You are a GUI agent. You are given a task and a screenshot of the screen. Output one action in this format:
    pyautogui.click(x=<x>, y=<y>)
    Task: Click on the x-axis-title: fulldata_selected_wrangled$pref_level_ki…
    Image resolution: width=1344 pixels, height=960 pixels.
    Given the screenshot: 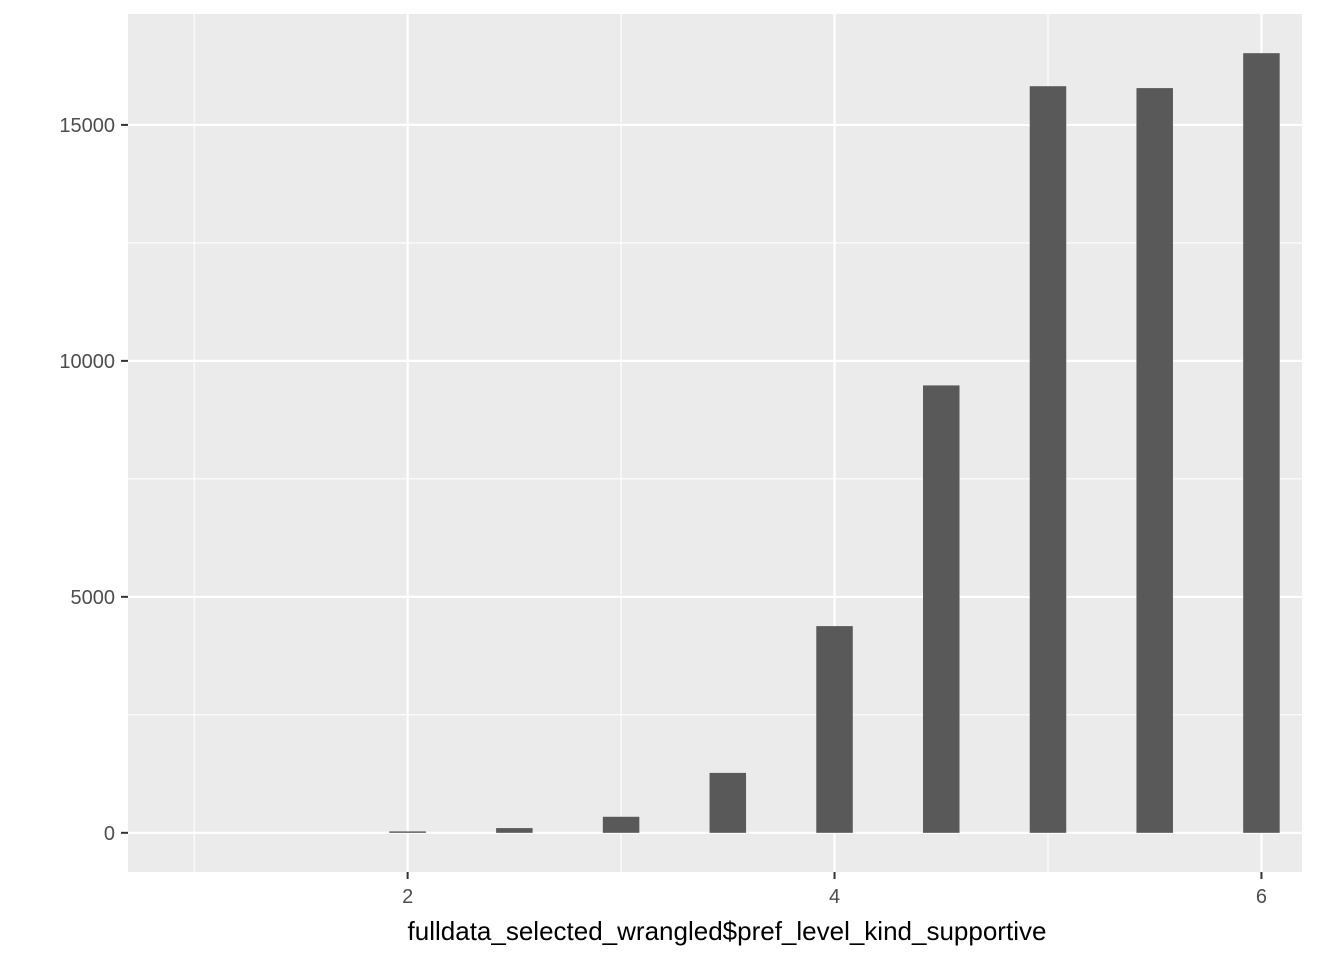 What is the action you would take?
    pyautogui.click(x=727, y=931)
    